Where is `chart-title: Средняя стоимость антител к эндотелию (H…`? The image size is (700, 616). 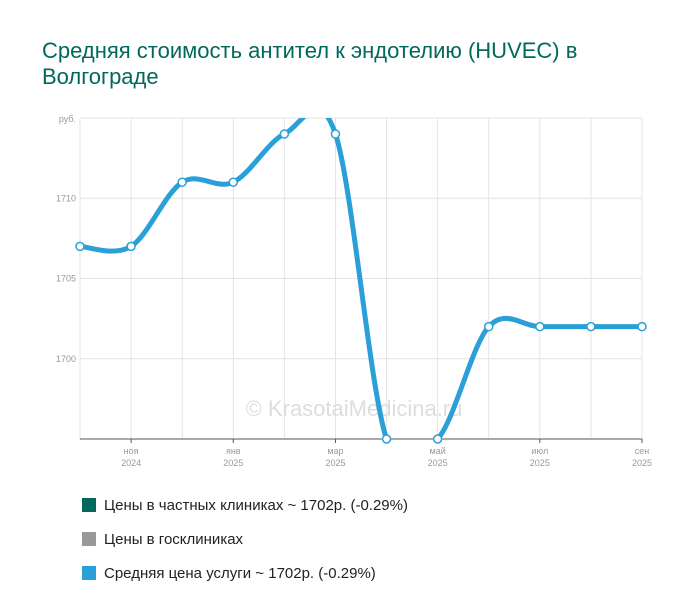
chart-title: Средняя стоимость антител к эндотелию (H… is located at coordinates (310, 63).